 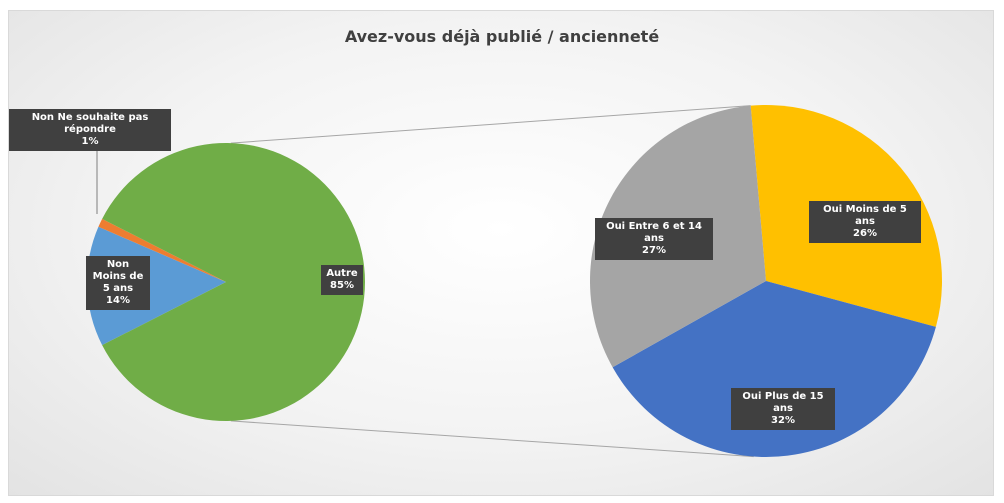 What do you see at coordinates (783, 420) in the screenshot?
I see `label-value: 32%` at bounding box center [783, 420].